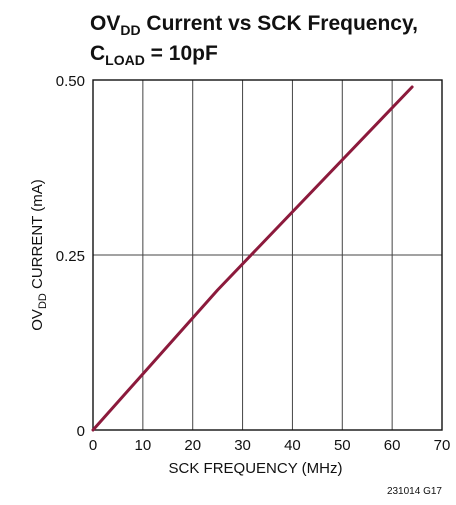 This screenshot has width=456, height=505. What do you see at coordinates (81, 431) in the screenshot?
I see `y-tick-label-0: 0` at bounding box center [81, 431].